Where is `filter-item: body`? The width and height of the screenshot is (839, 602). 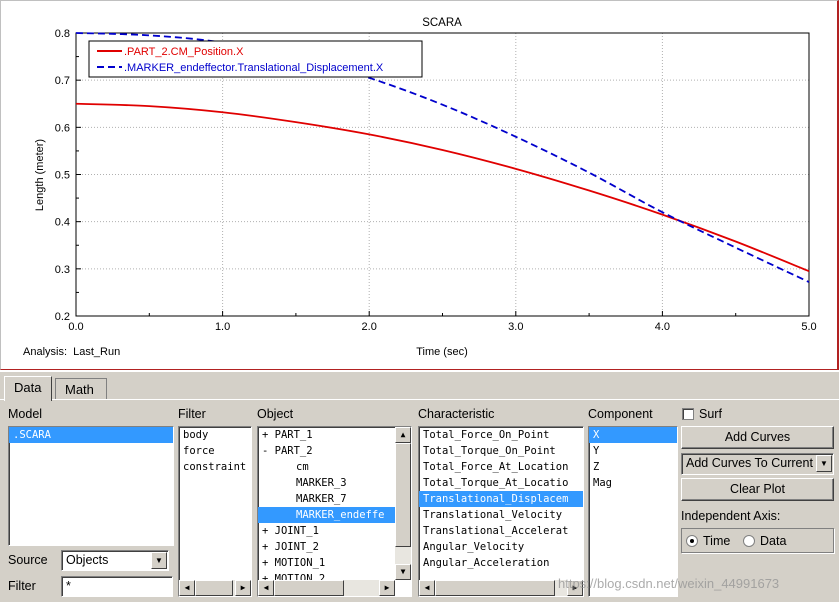 filter-item: body is located at coordinates (196, 435).